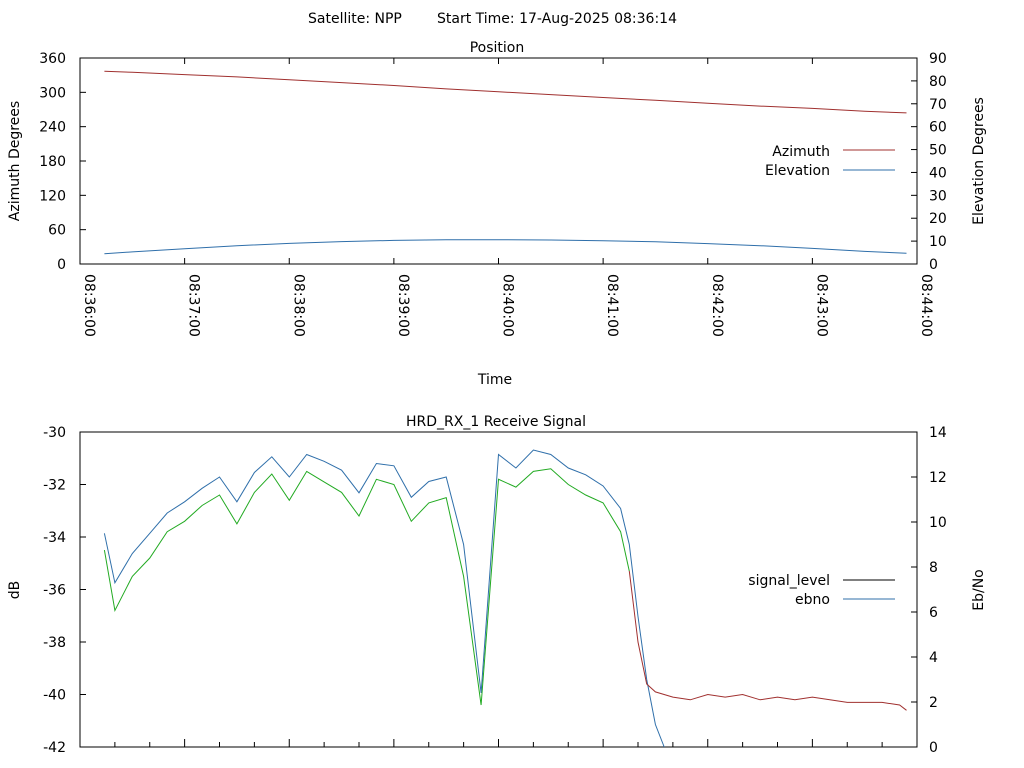 Image resolution: width=1024 pixels, height=768 pixels. I want to click on header-satellite: Satellite: NPP, so click(355, 19).